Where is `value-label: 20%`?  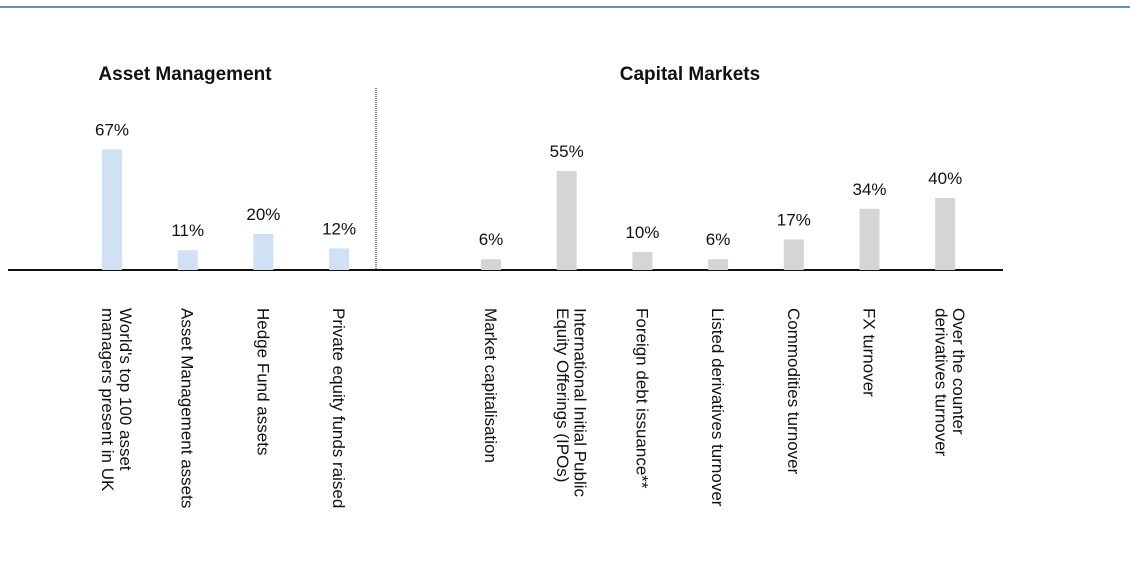
value-label: 20% is located at coordinates (263, 214).